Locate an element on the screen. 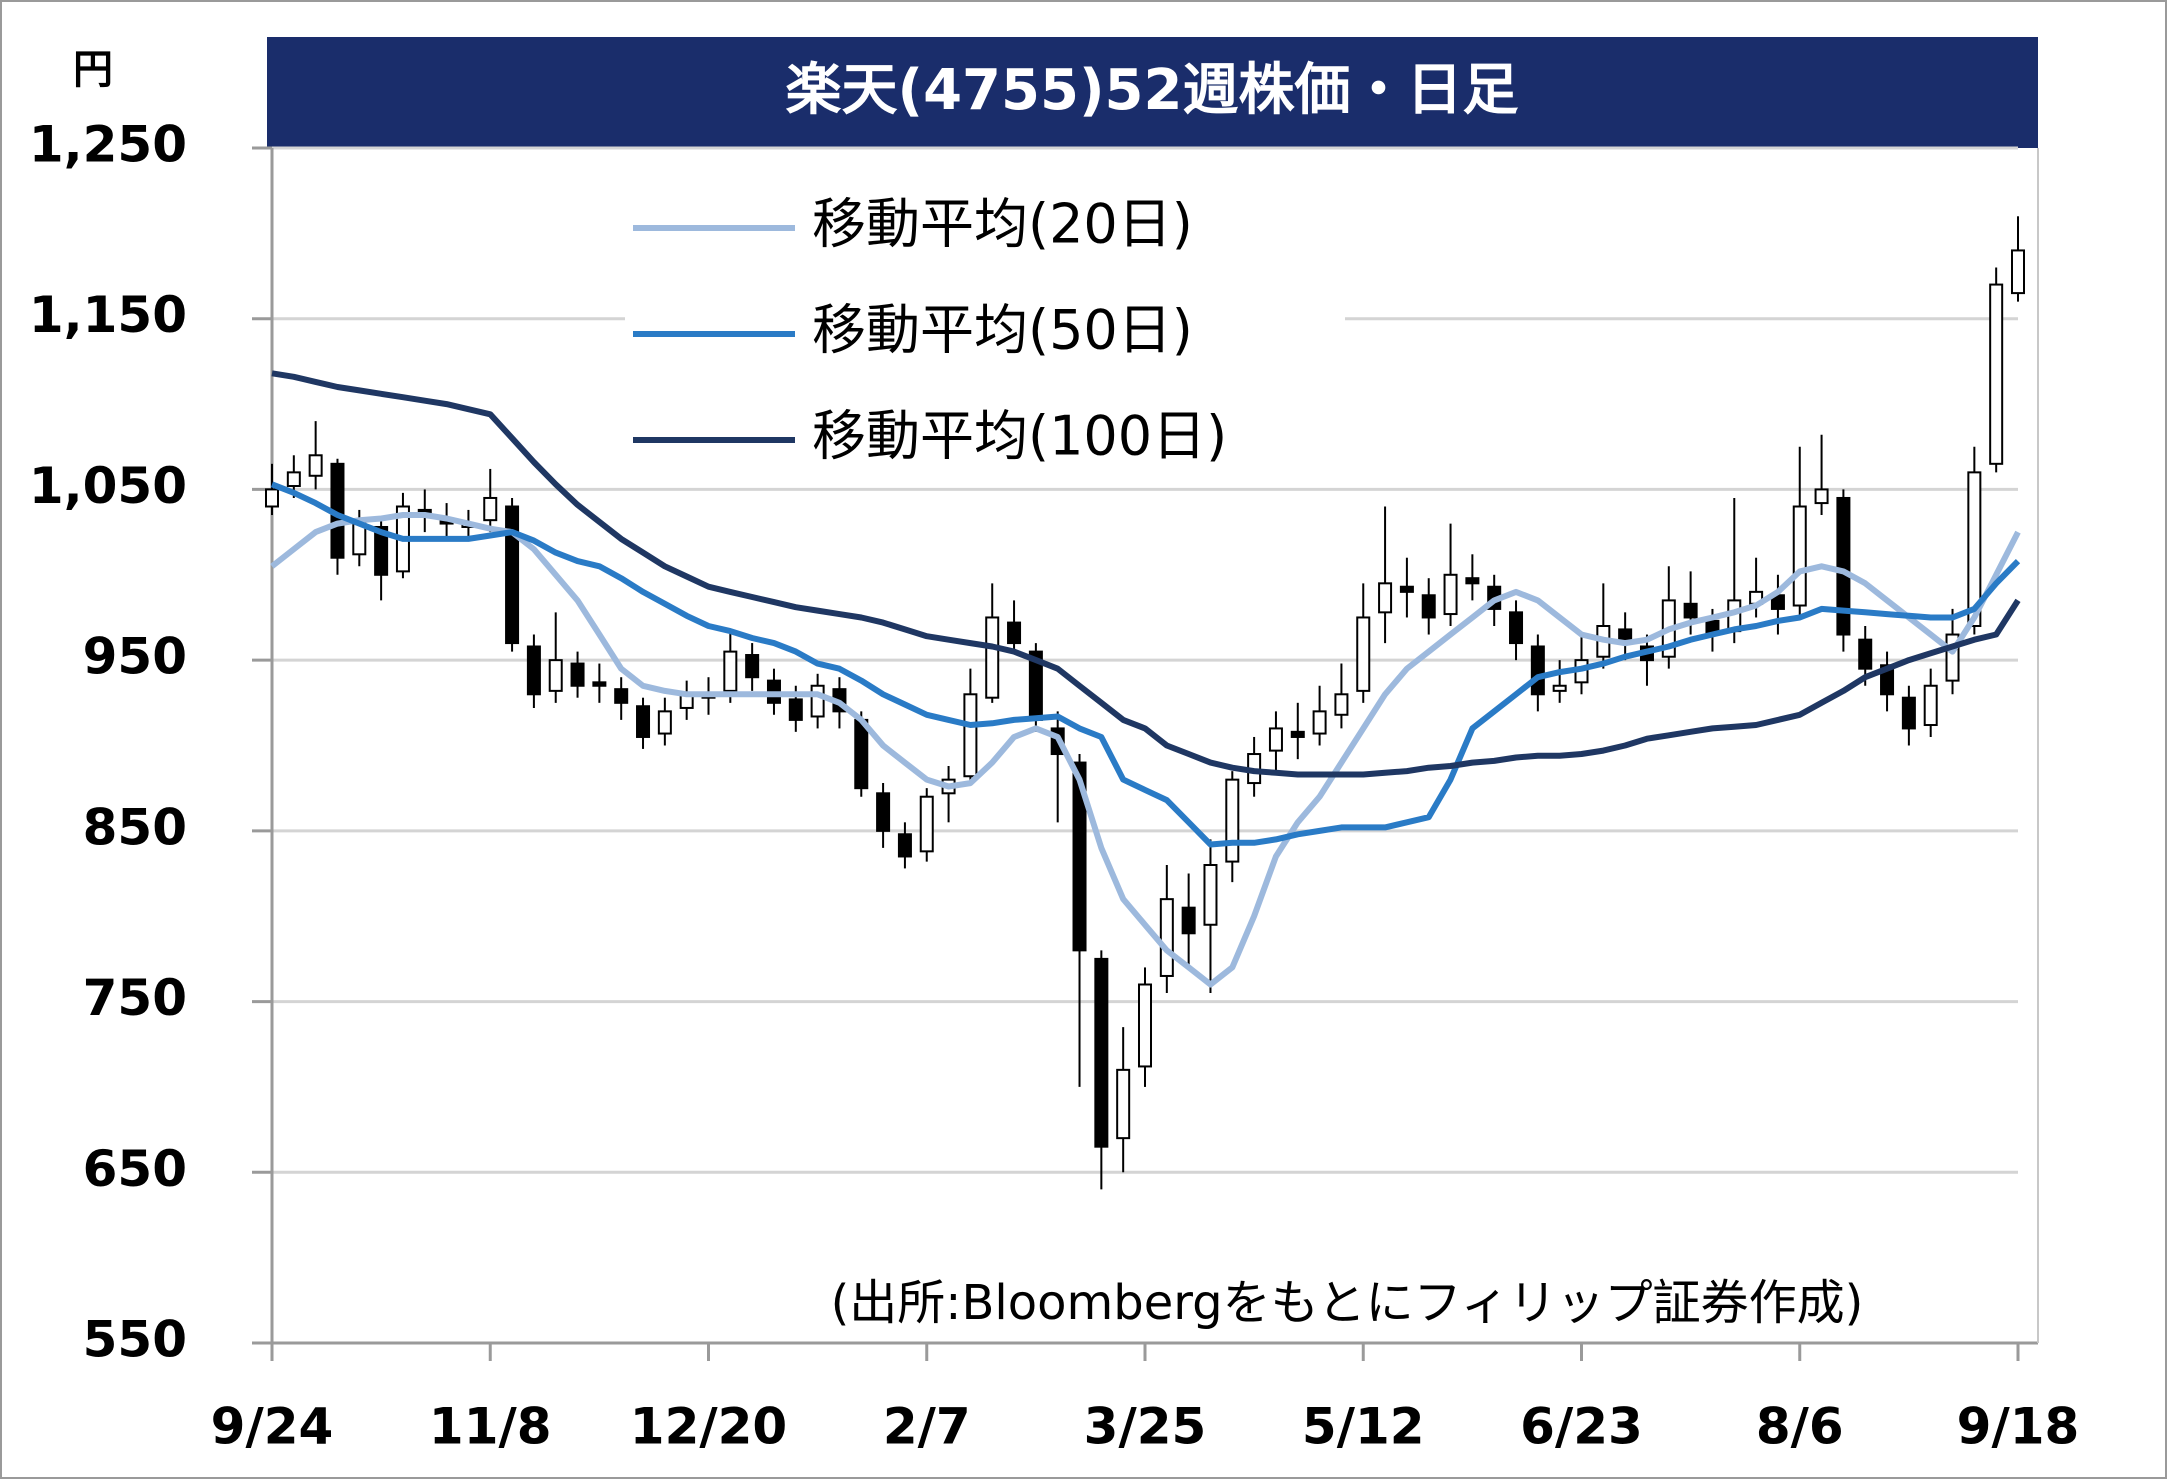 This screenshot has width=2167, height=1479. x-tick-label: 11/8 is located at coordinates (490, 1427).